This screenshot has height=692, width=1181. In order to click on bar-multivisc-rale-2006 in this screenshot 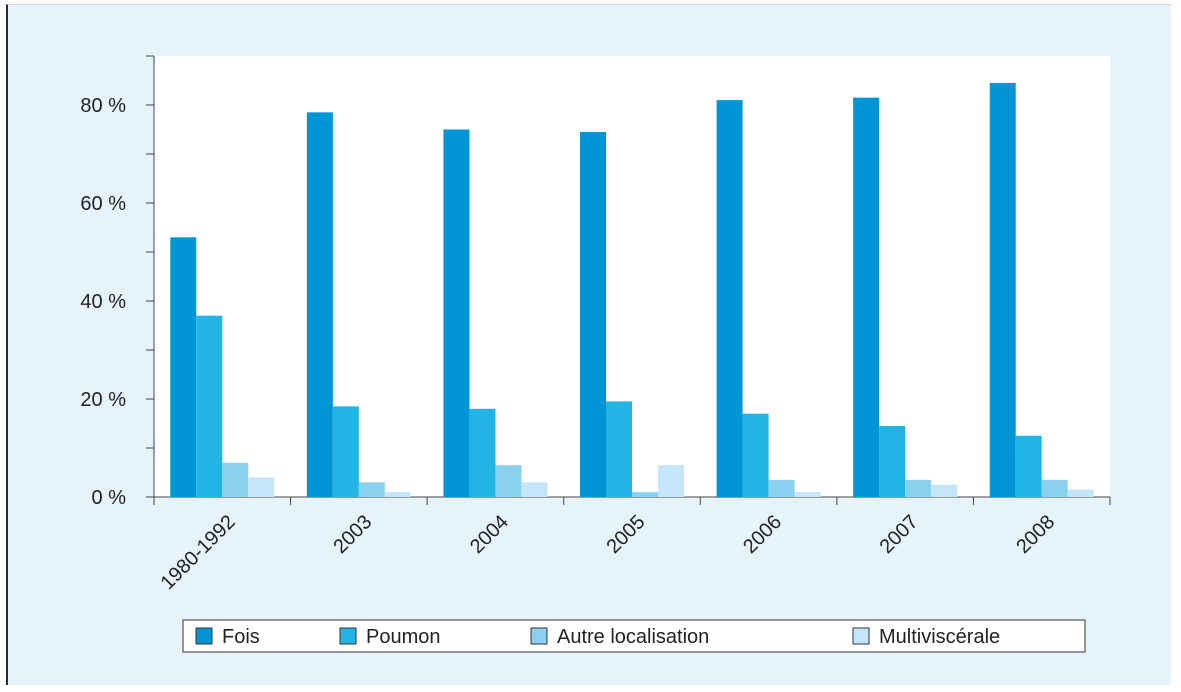, I will do `click(807, 494)`.